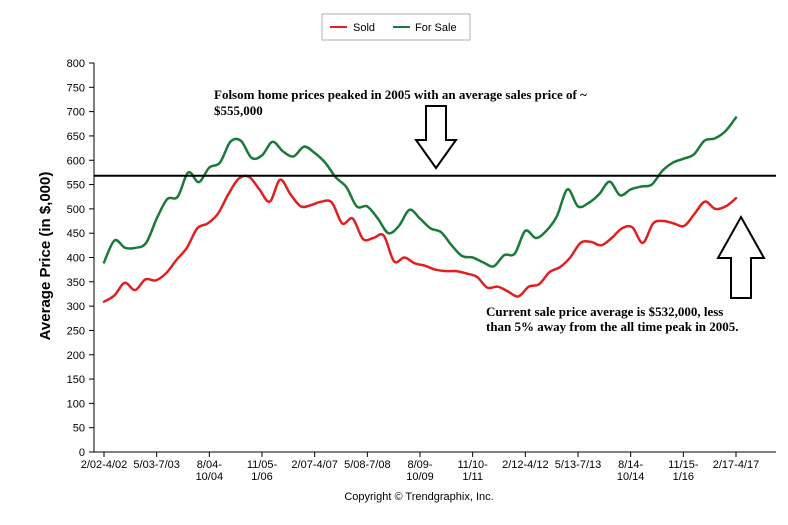 The image size is (788, 525). Describe the element at coordinates (76, 64) in the screenshot. I see `y-tick-label: 800` at that location.